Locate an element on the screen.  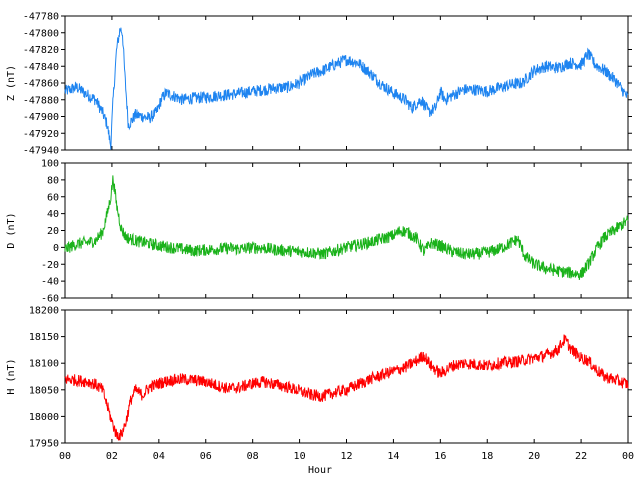
x-tick-label: 12 is located at coordinates (346, 456).